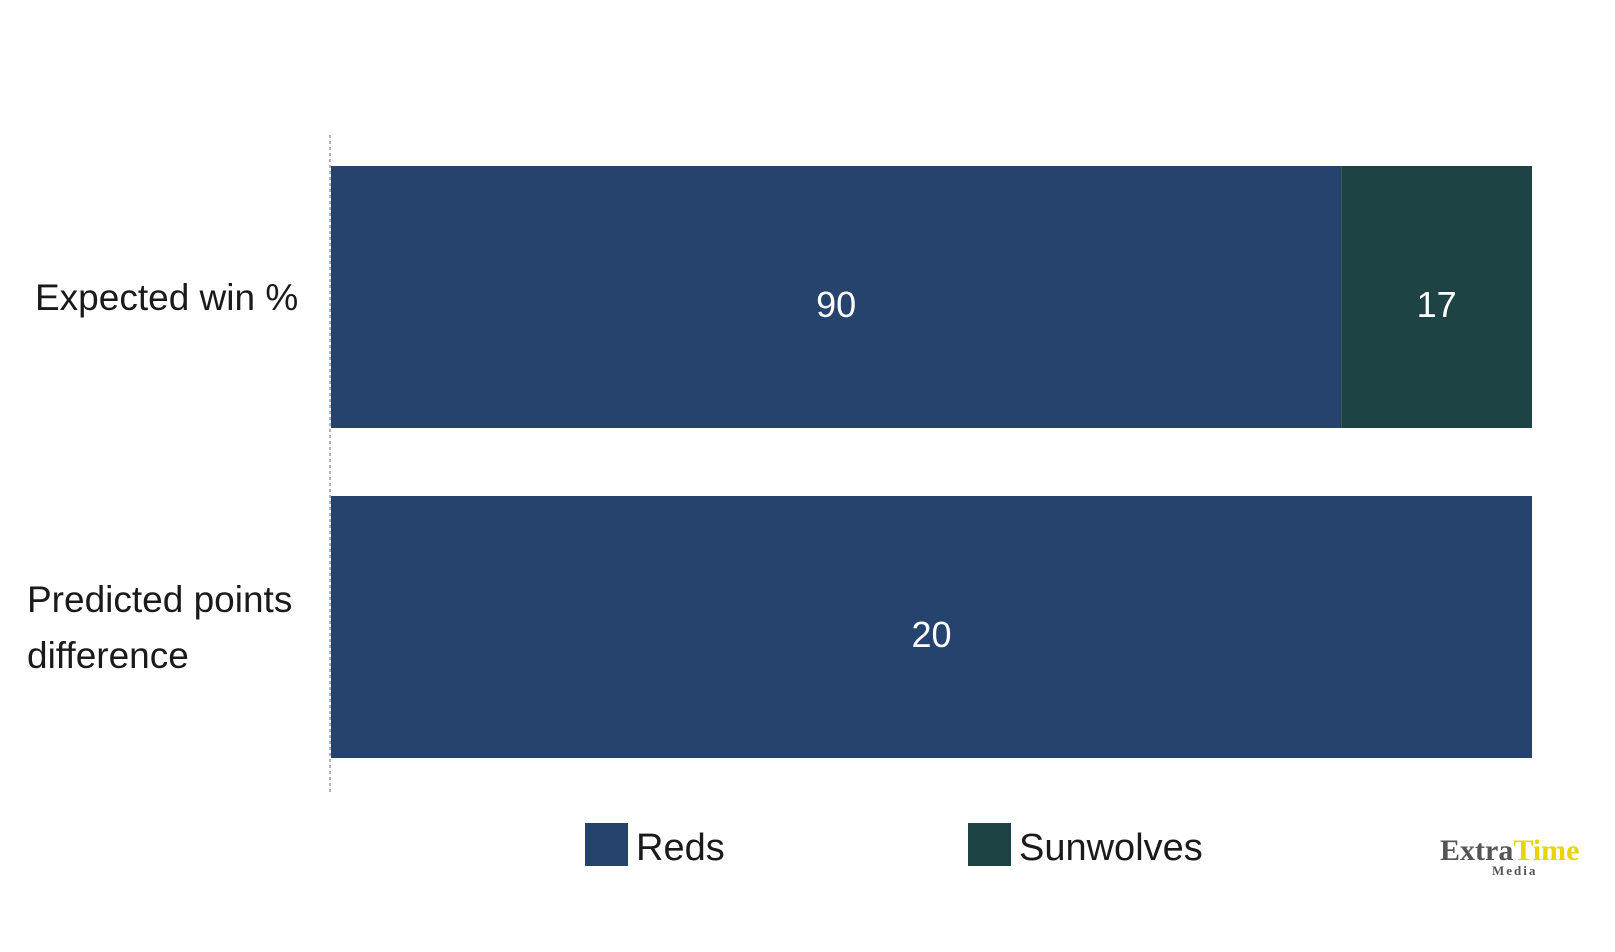 This screenshot has width=1615, height=952. What do you see at coordinates (680, 848) in the screenshot?
I see `legend-label-reds: Reds` at bounding box center [680, 848].